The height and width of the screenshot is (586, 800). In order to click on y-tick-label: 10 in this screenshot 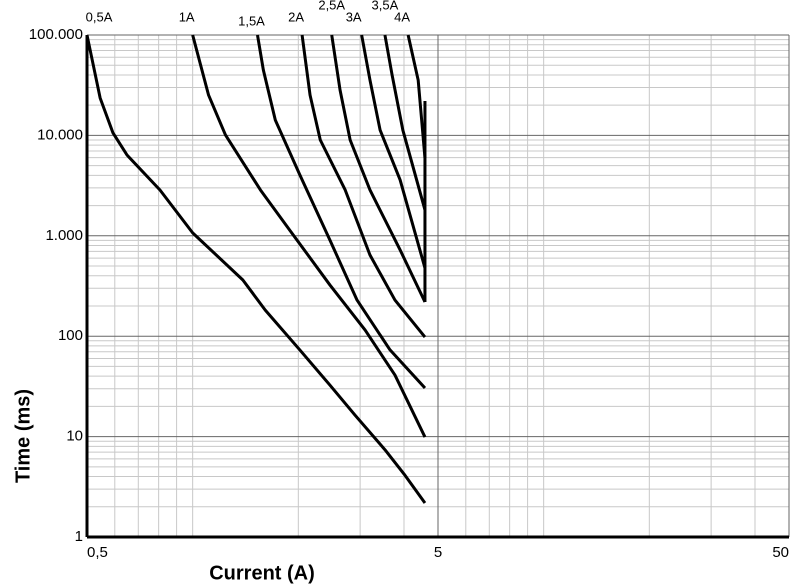, I will do `click(74, 436)`.